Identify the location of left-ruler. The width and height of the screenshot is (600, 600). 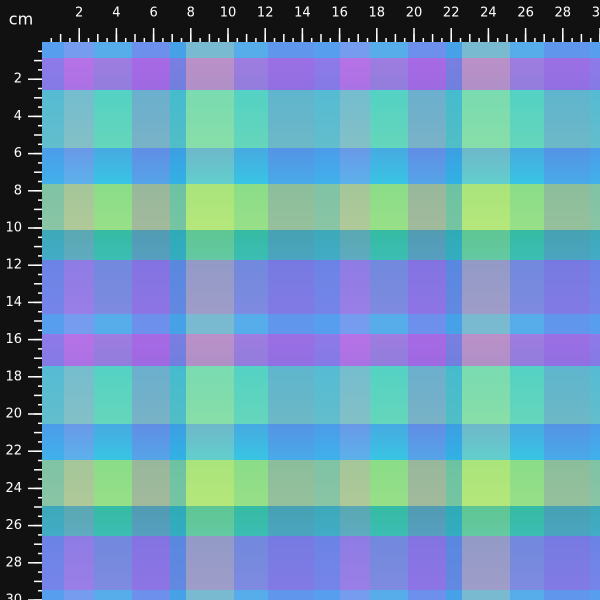
(21, 300).